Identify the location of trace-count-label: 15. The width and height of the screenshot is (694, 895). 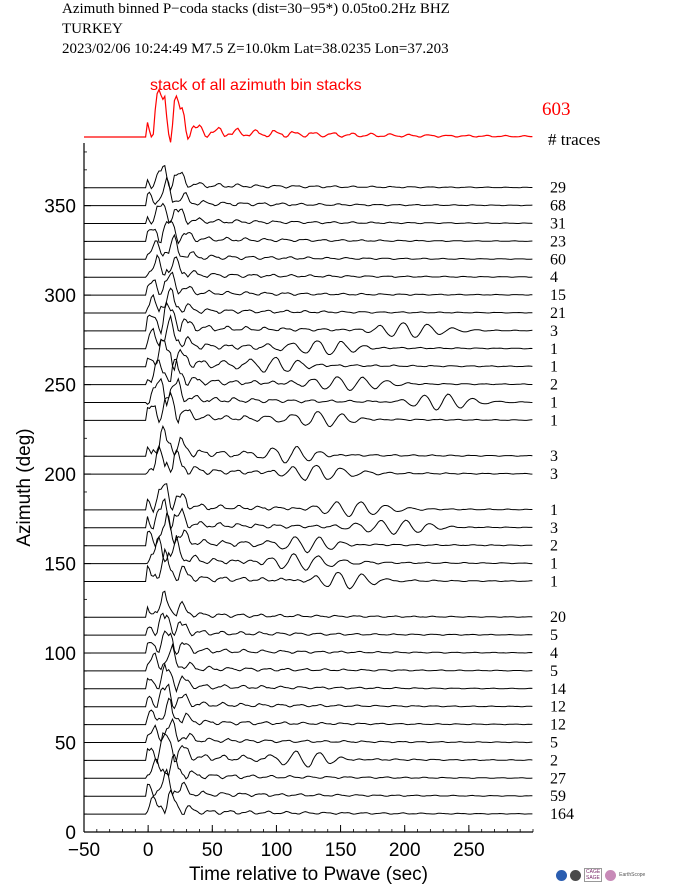
(558, 295).